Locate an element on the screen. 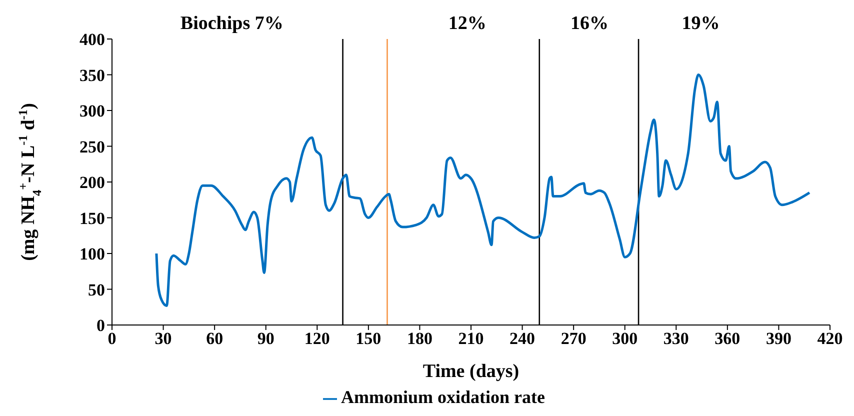 This screenshot has height=416, width=854. x-axis-title: Time (days) is located at coordinates (471, 371).